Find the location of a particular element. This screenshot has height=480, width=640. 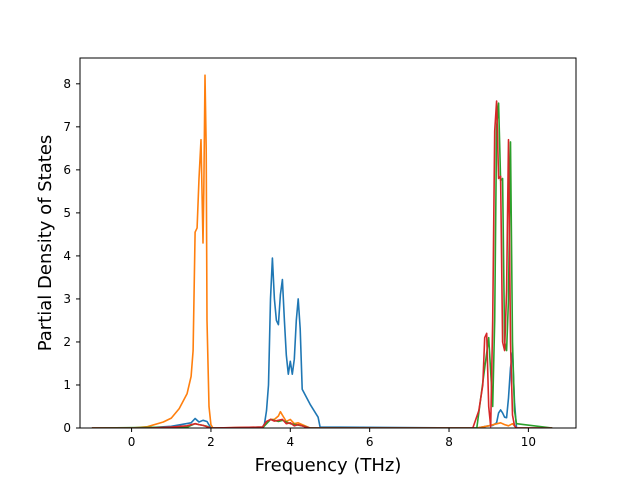

y-tick-label: 5 is located at coordinates (67, 213).